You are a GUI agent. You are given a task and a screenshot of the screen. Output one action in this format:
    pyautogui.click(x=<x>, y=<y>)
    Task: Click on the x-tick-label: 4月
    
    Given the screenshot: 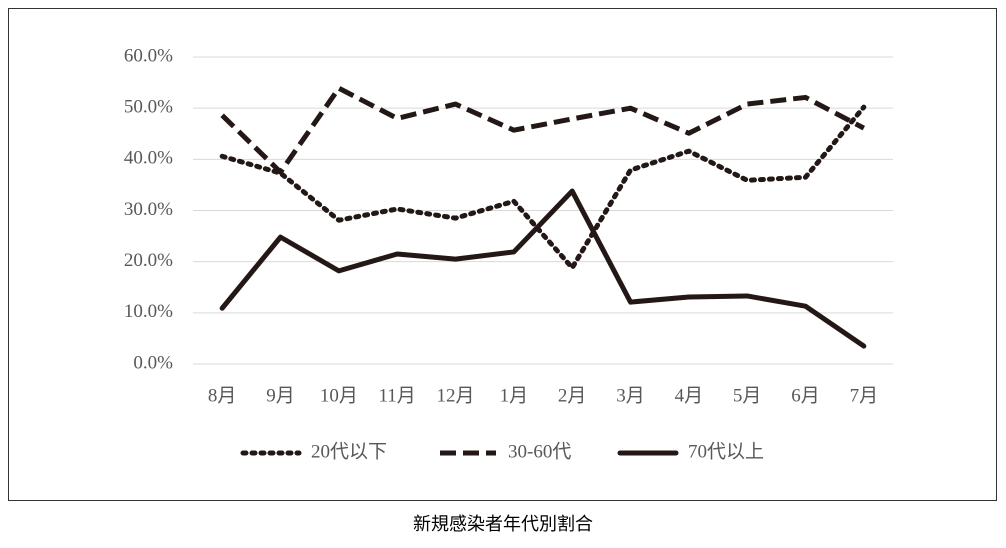 What is the action you would take?
    pyautogui.click(x=689, y=395)
    